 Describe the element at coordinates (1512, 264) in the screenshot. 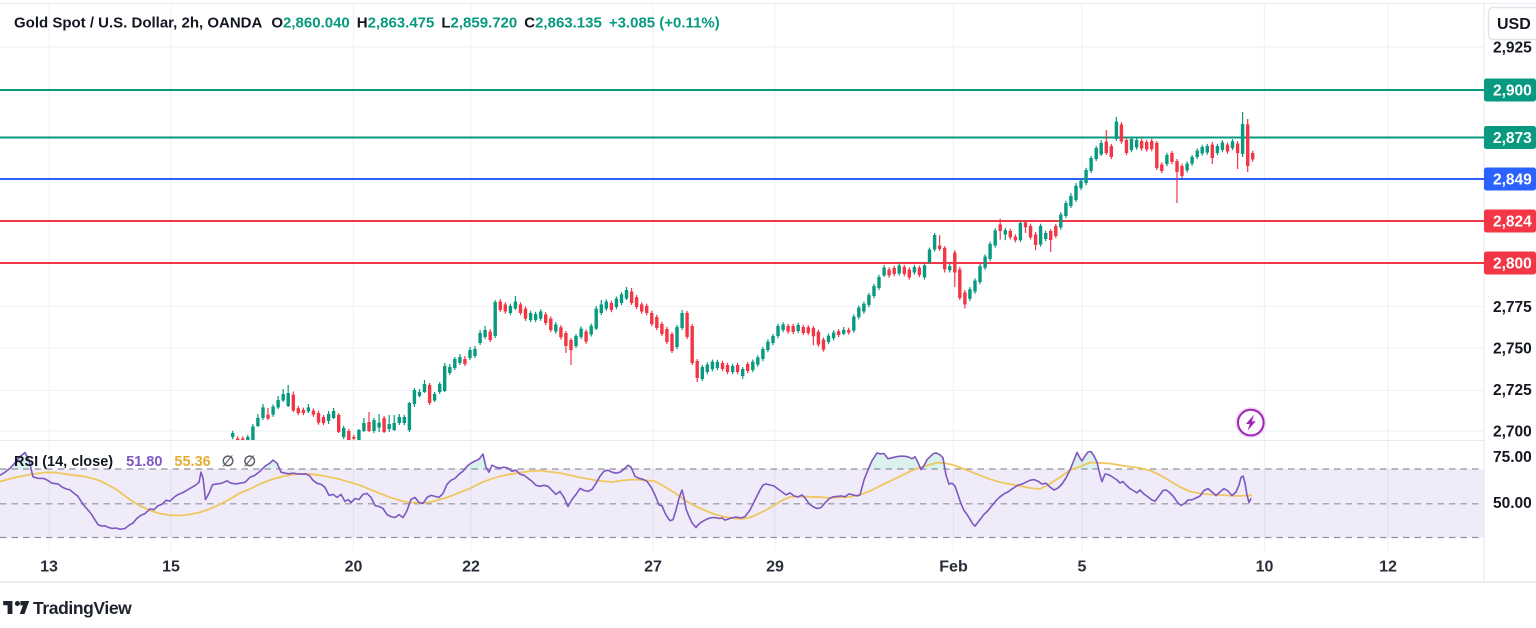

I see `svg-text: 2,800` at that location.